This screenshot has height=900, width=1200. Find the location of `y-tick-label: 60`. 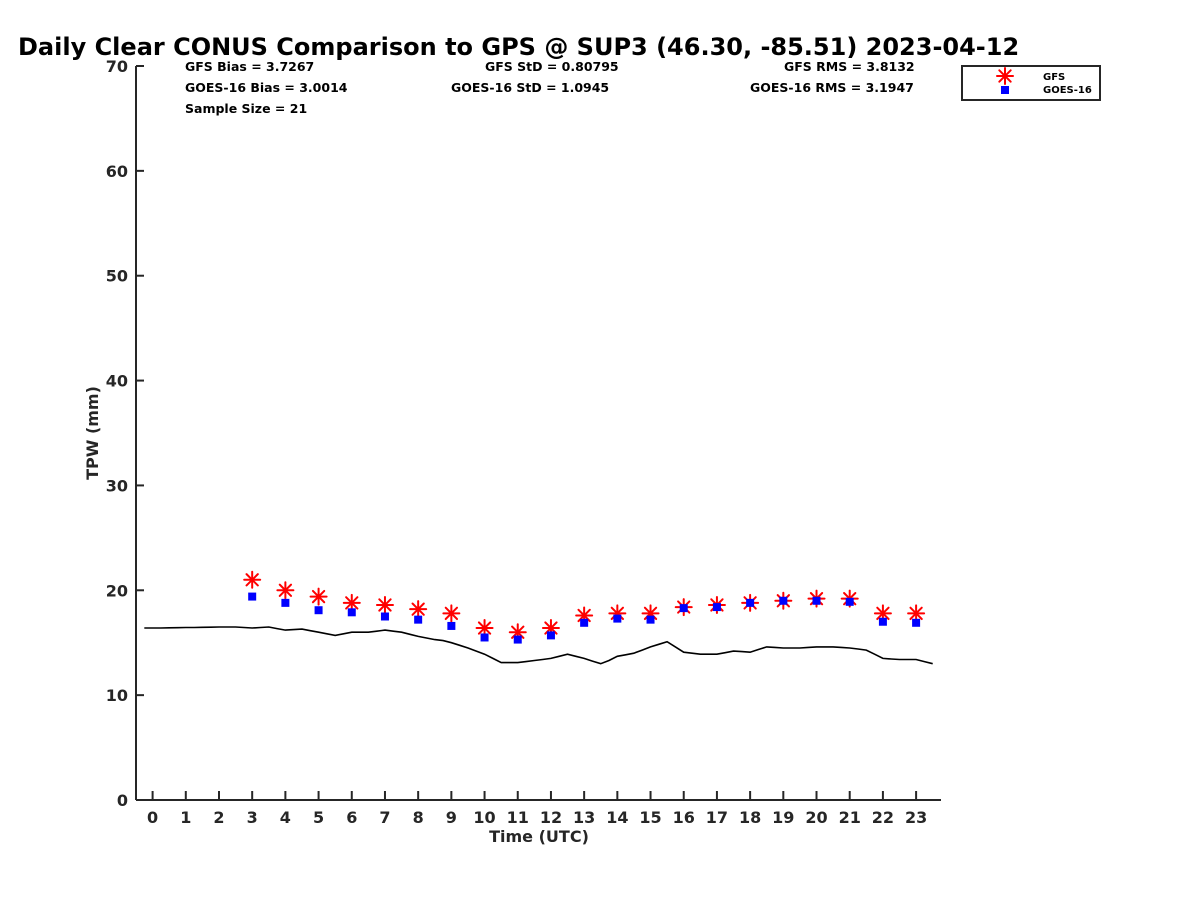

y-tick-label: 60 is located at coordinates (117, 171).